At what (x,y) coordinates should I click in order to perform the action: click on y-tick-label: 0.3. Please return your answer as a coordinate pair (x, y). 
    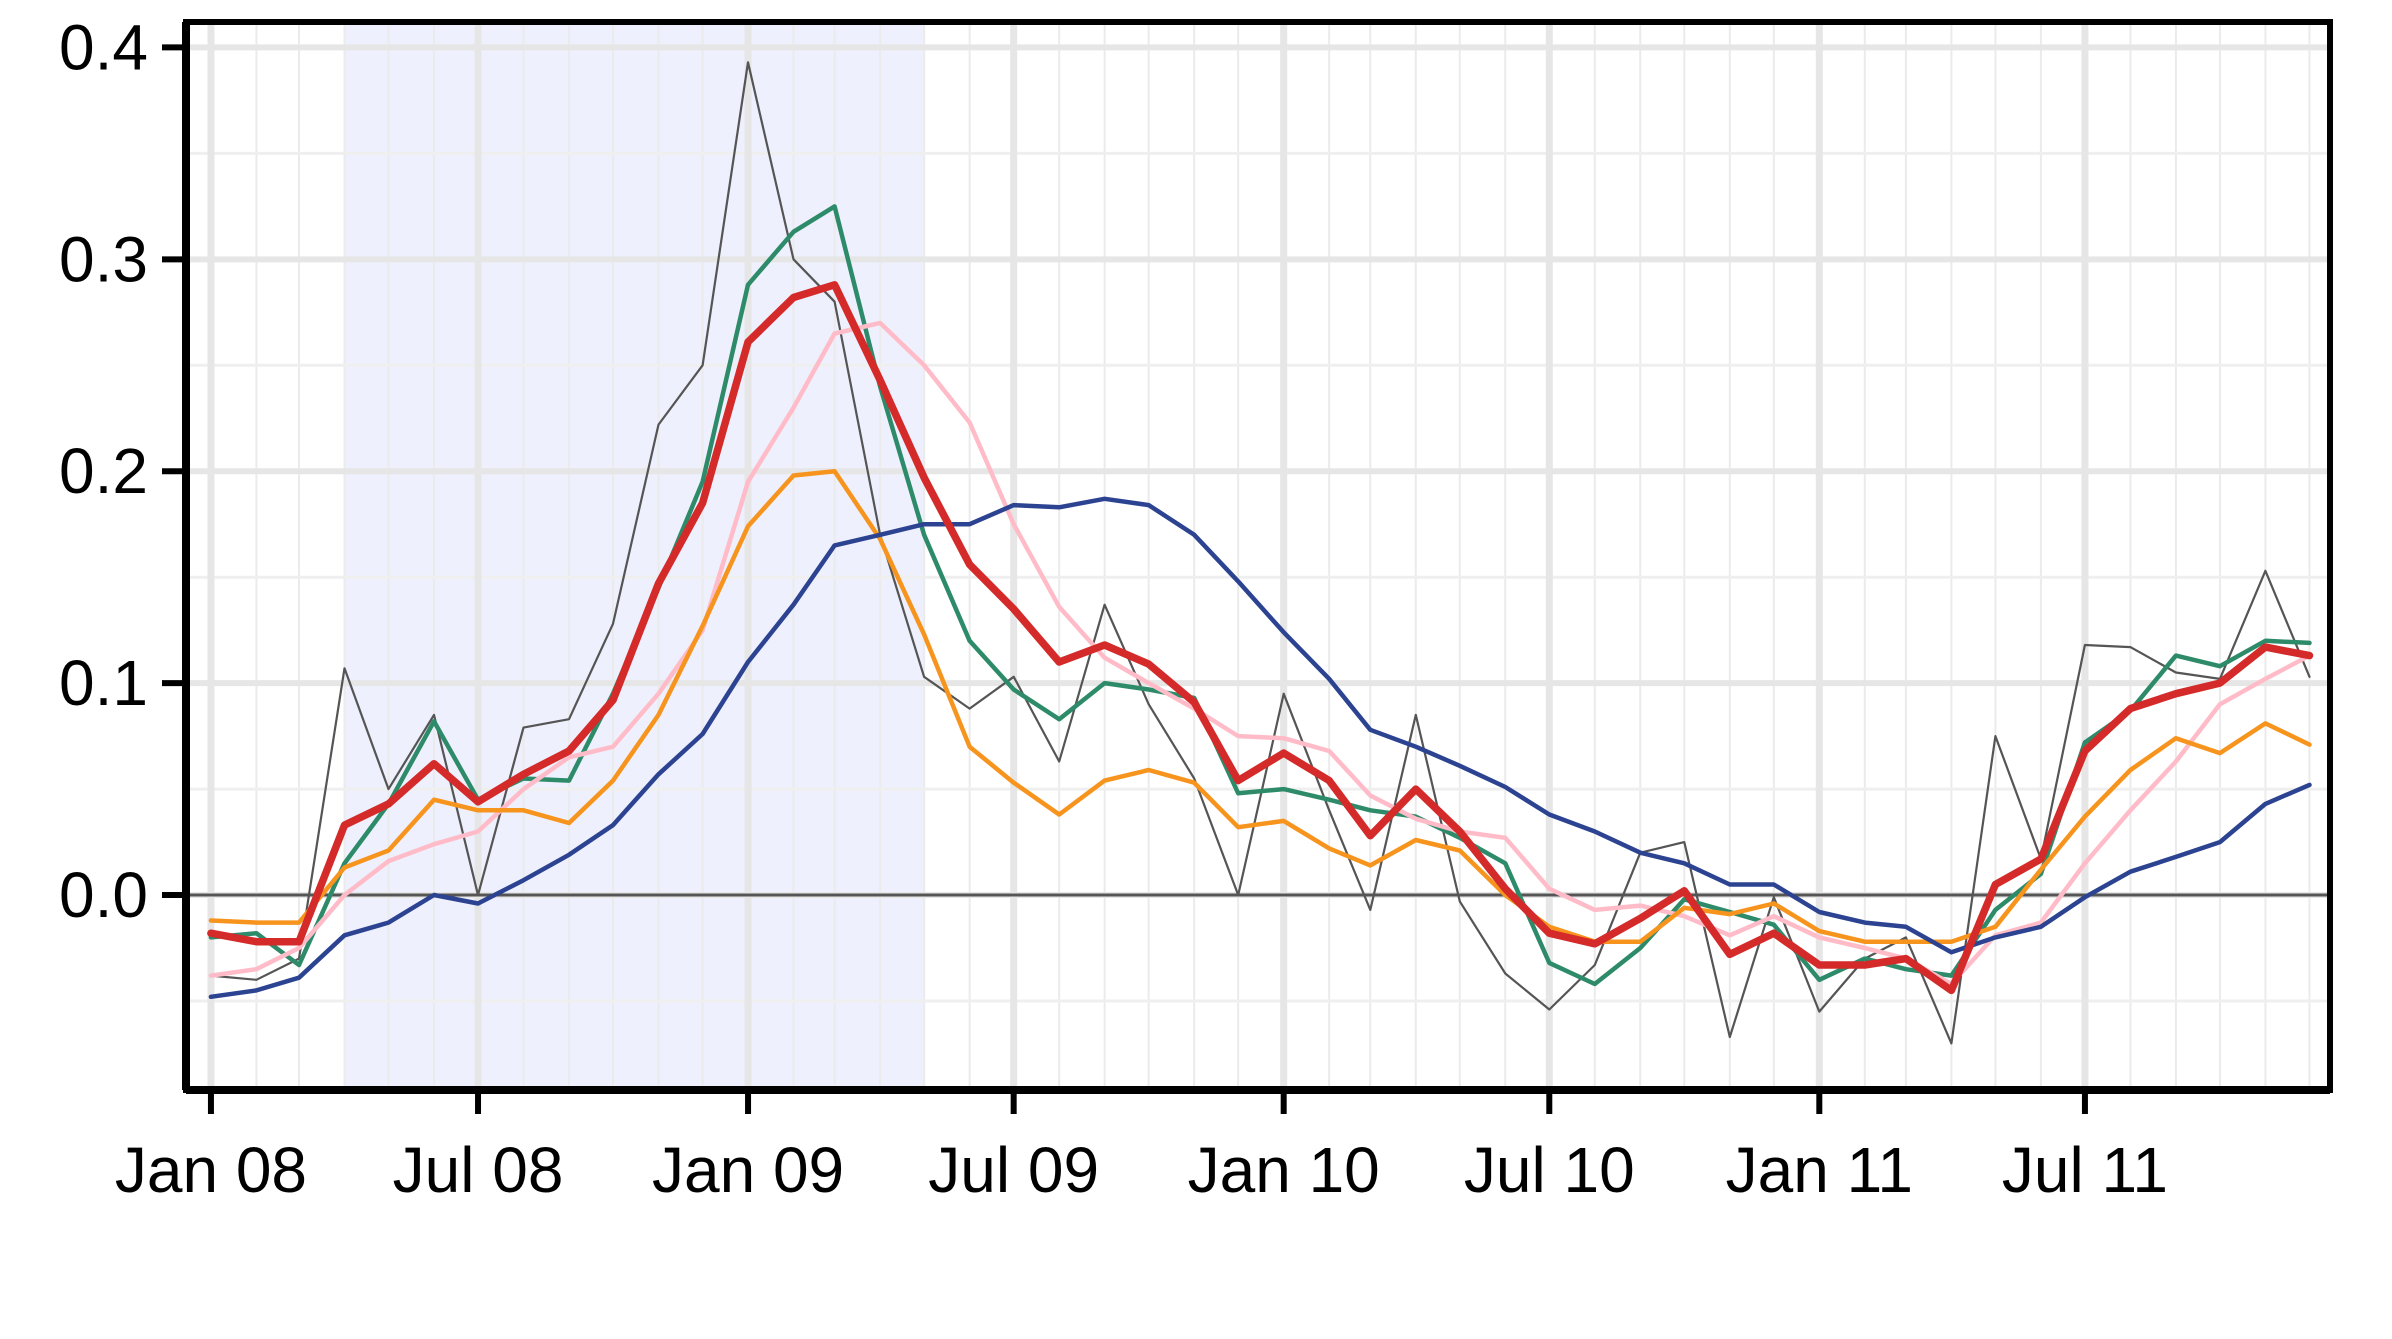
    Looking at the image, I should click on (103, 259).